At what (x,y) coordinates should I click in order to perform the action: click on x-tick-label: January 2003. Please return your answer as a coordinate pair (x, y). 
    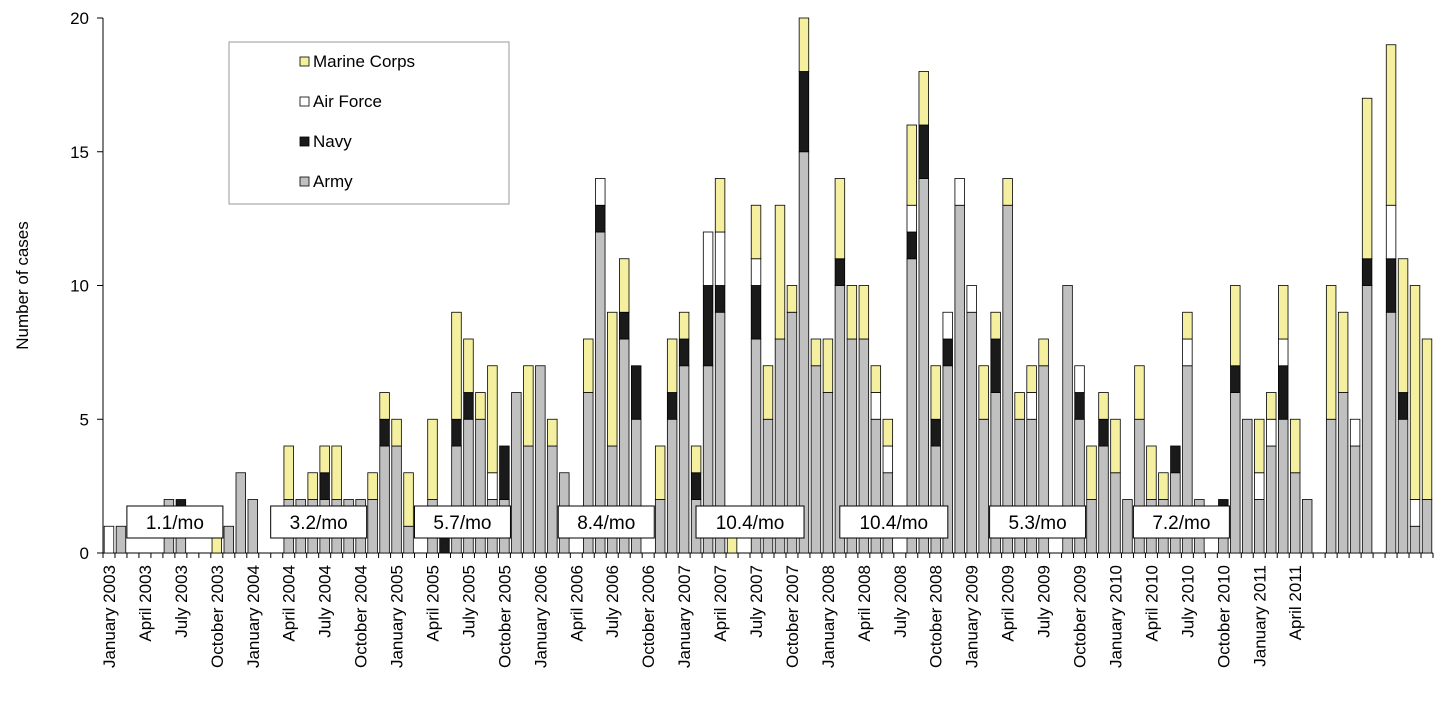
    Looking at the image, I should click on (109, 616).